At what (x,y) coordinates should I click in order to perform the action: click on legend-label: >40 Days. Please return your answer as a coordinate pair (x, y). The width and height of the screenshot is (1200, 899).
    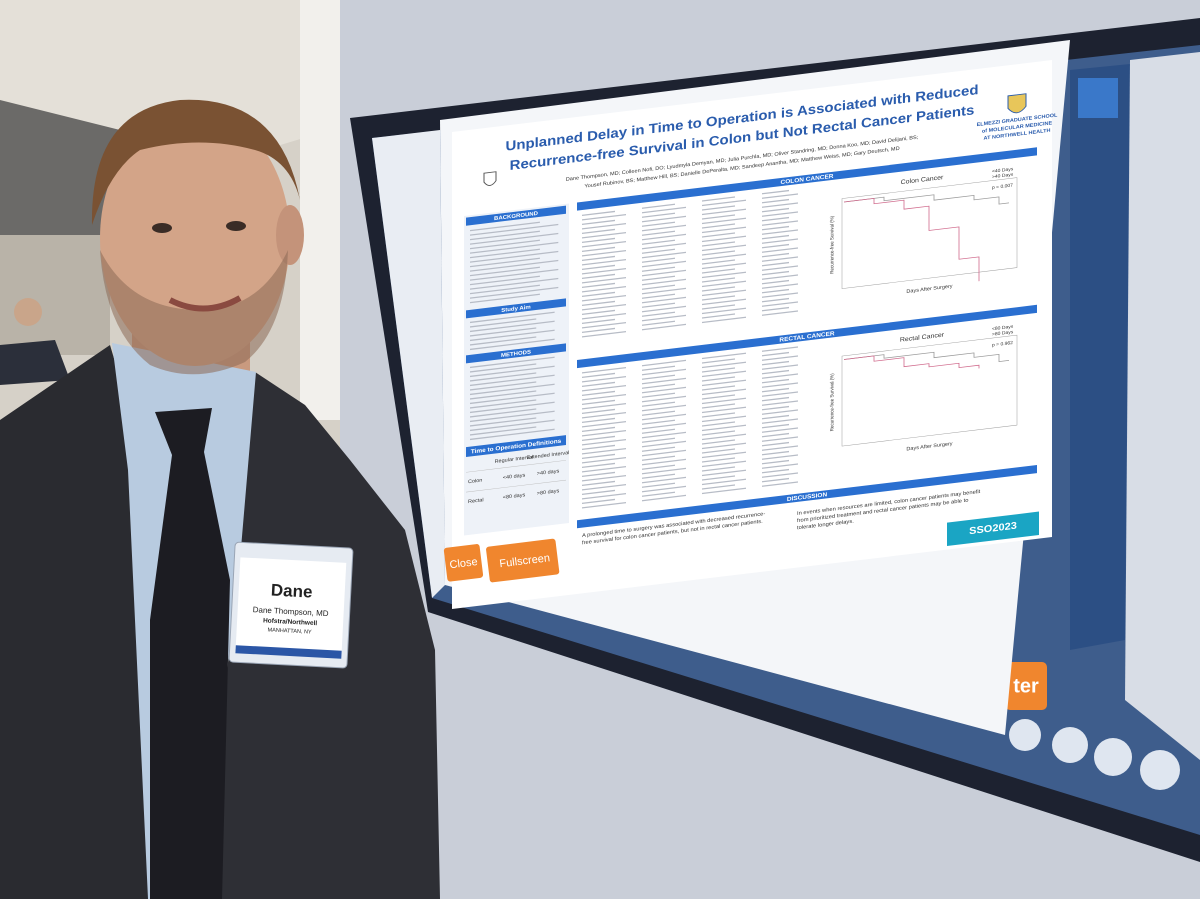
    Looking at the image, I should click on (1003, 176).